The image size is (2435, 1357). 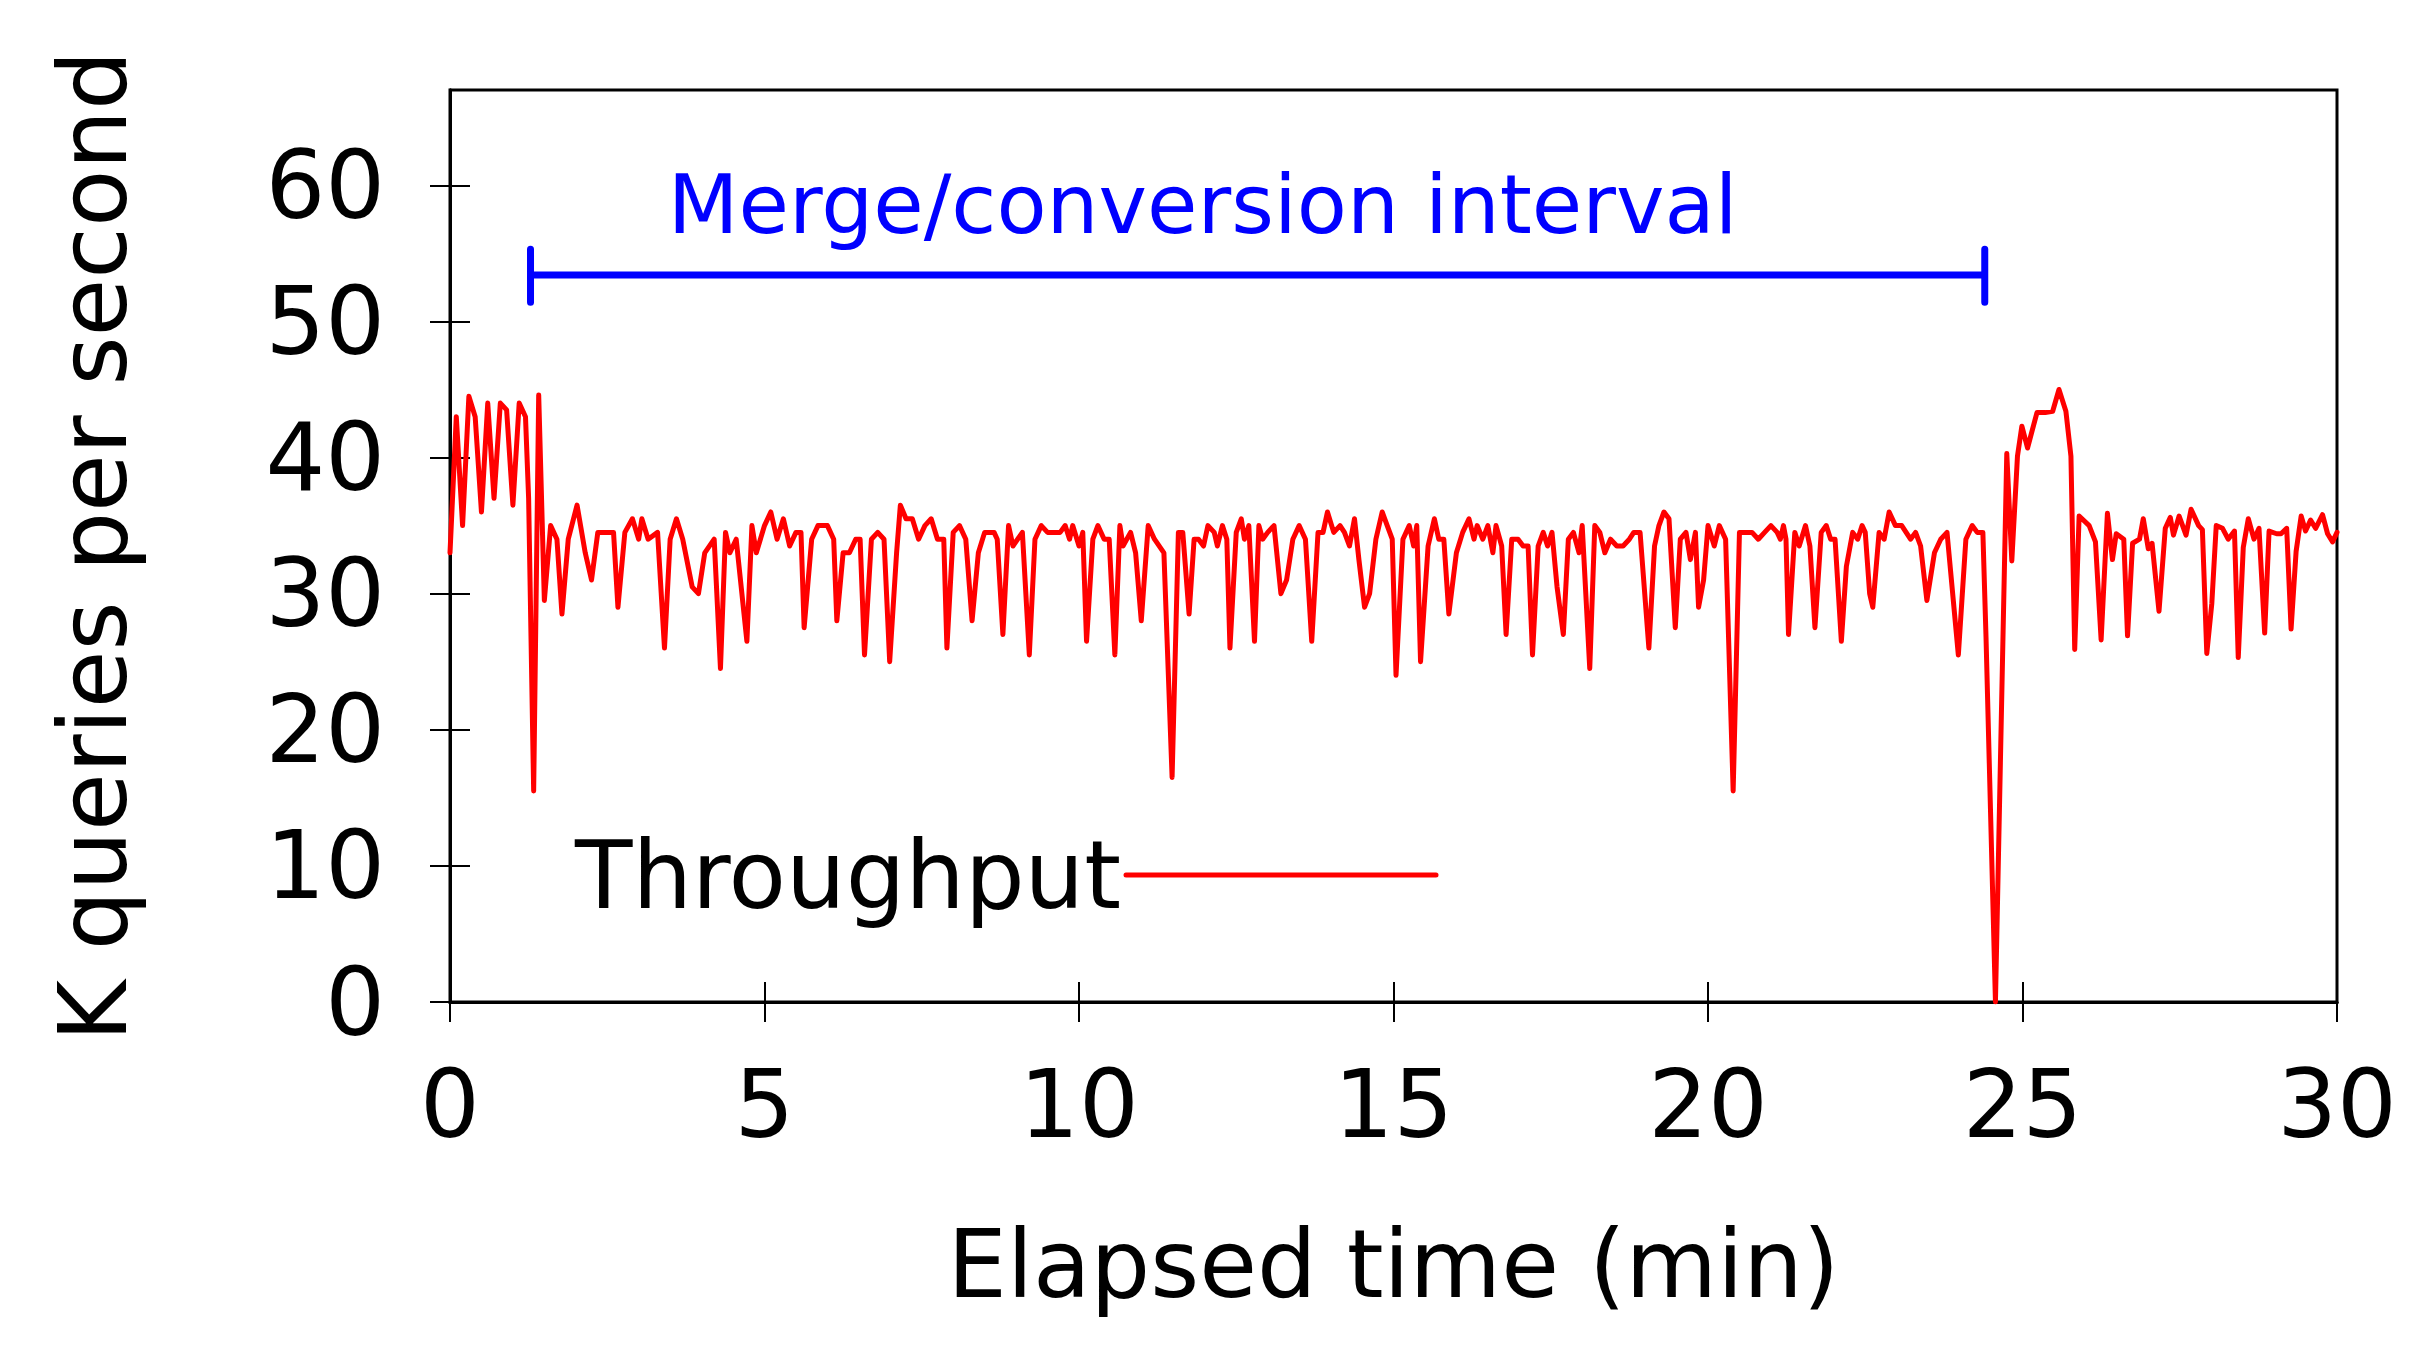 I want to click on x-tick-label: 25, so click(x=2022, y=1104).